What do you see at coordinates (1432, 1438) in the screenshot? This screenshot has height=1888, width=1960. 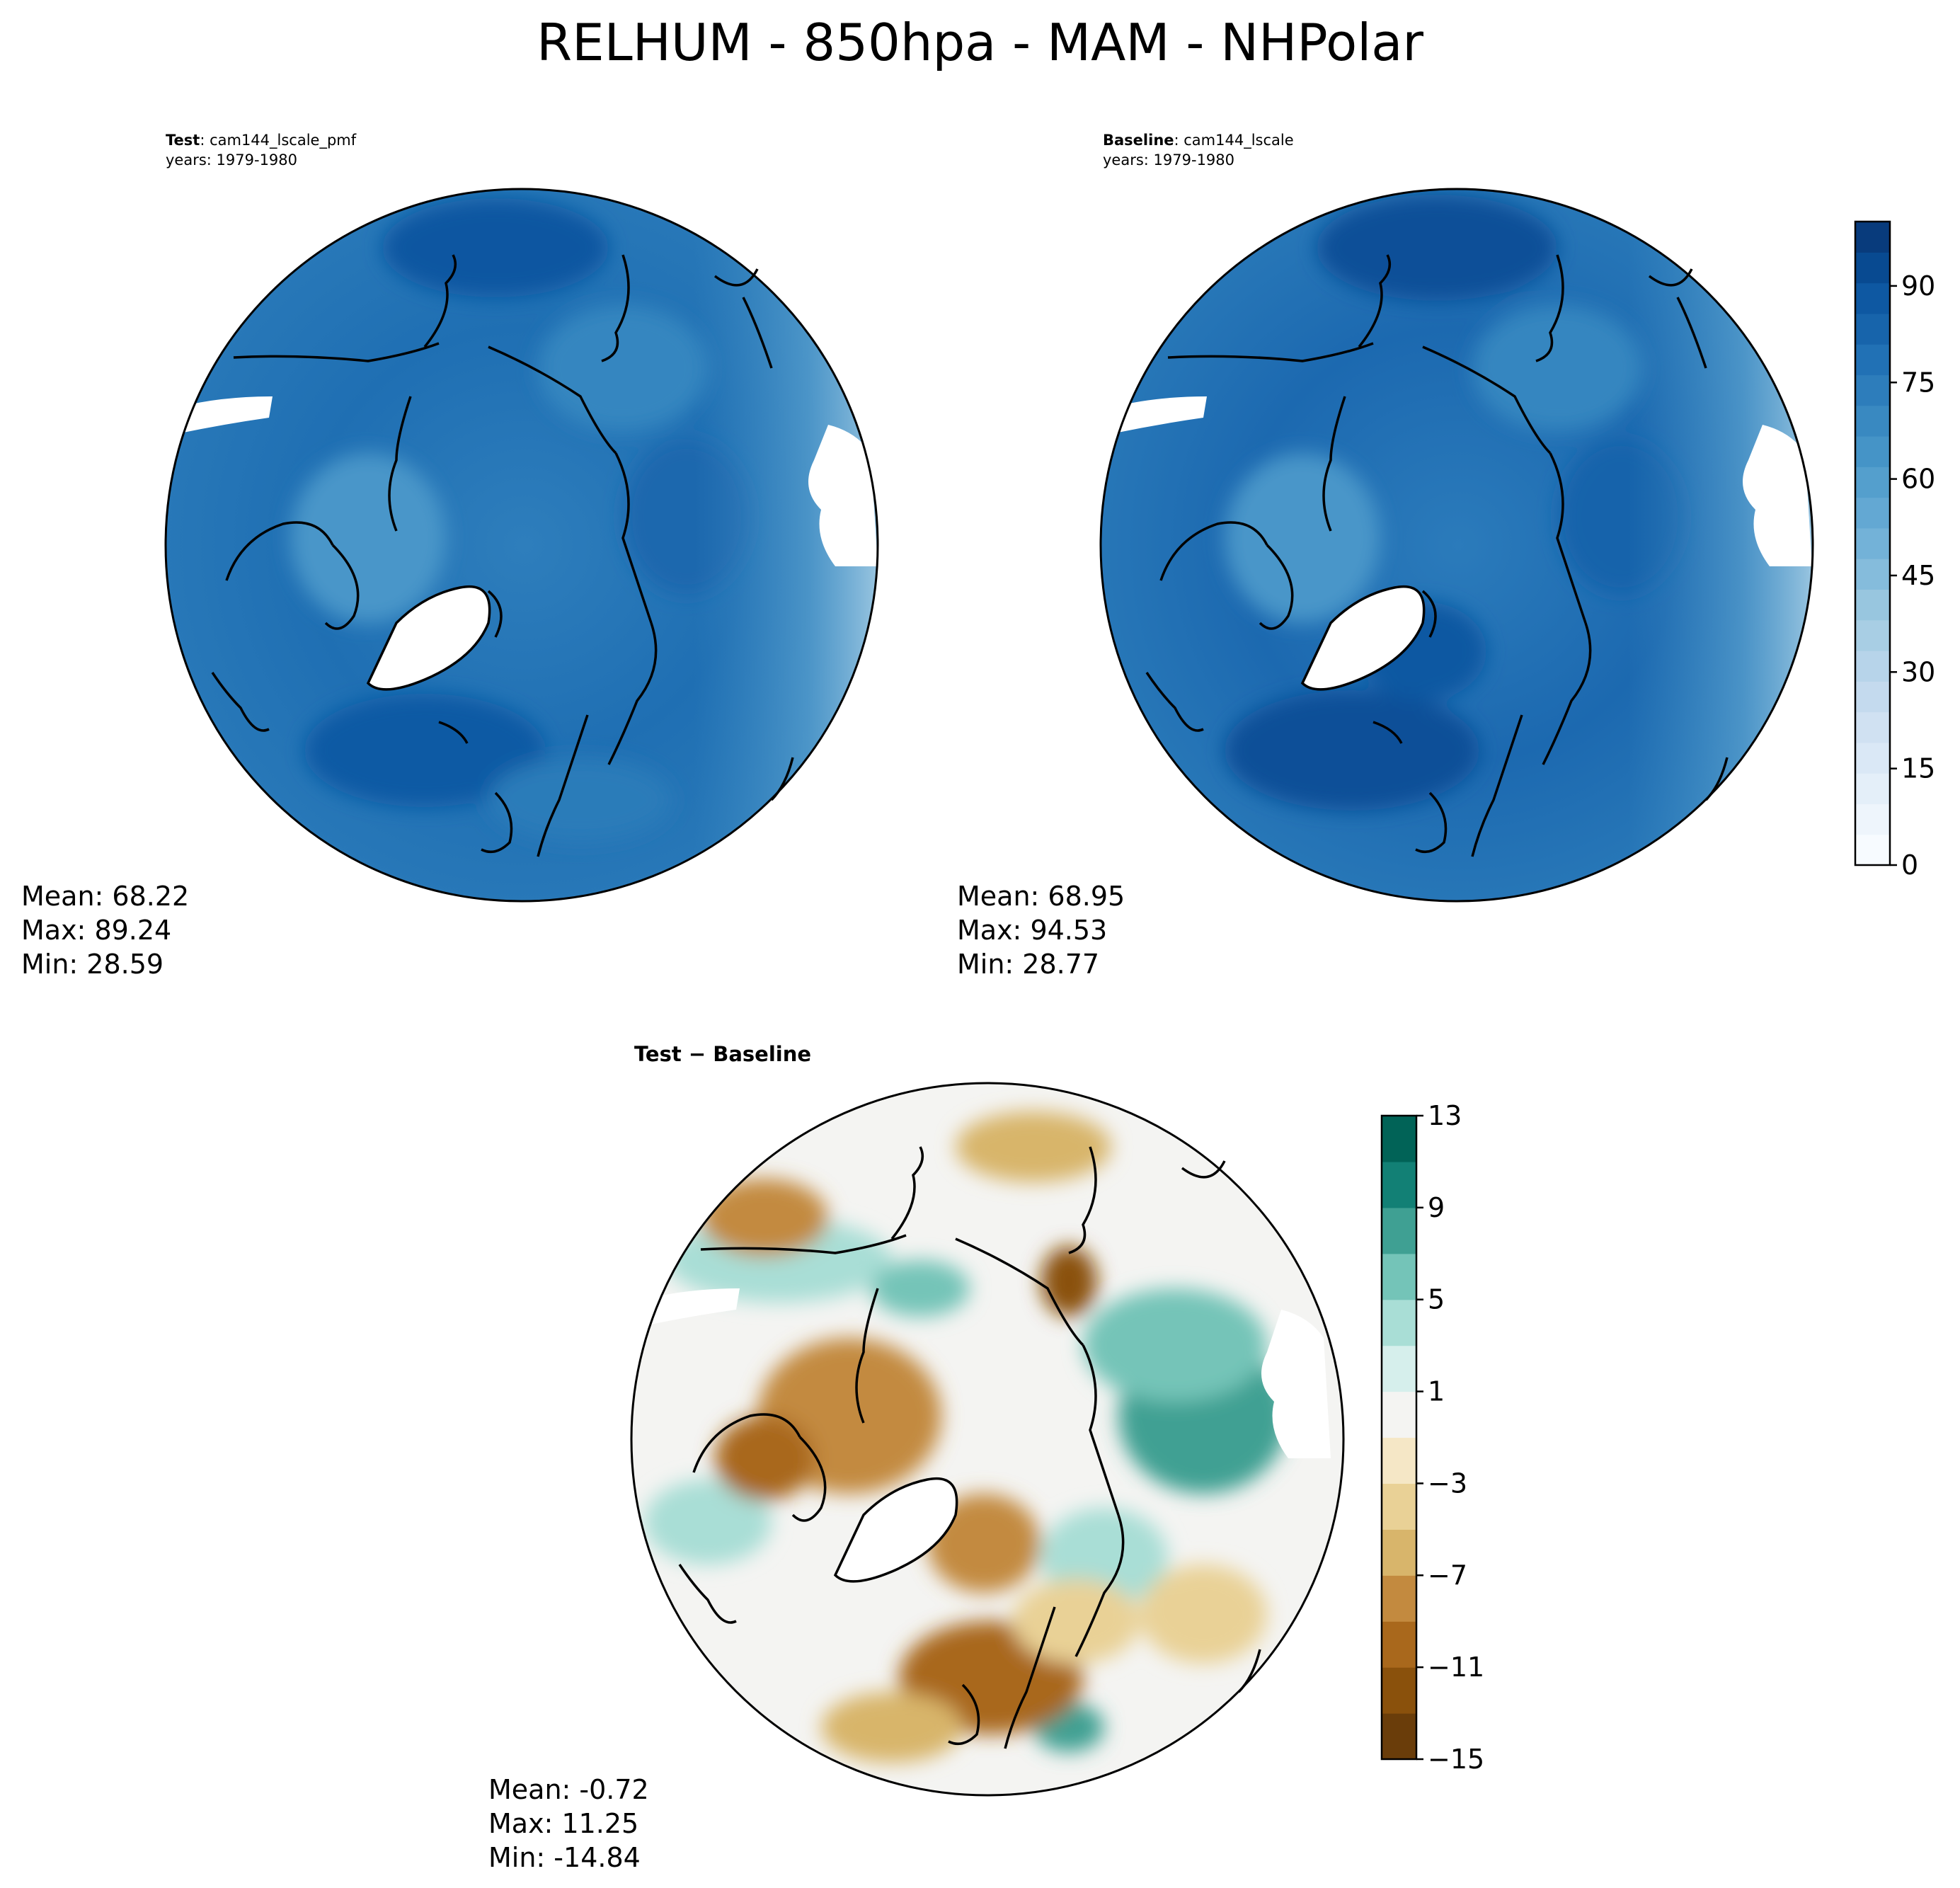 I see `difference-colorbar: −15 −11 −7 −3 1 5 9 13` at bounding box center [1432, 1438].